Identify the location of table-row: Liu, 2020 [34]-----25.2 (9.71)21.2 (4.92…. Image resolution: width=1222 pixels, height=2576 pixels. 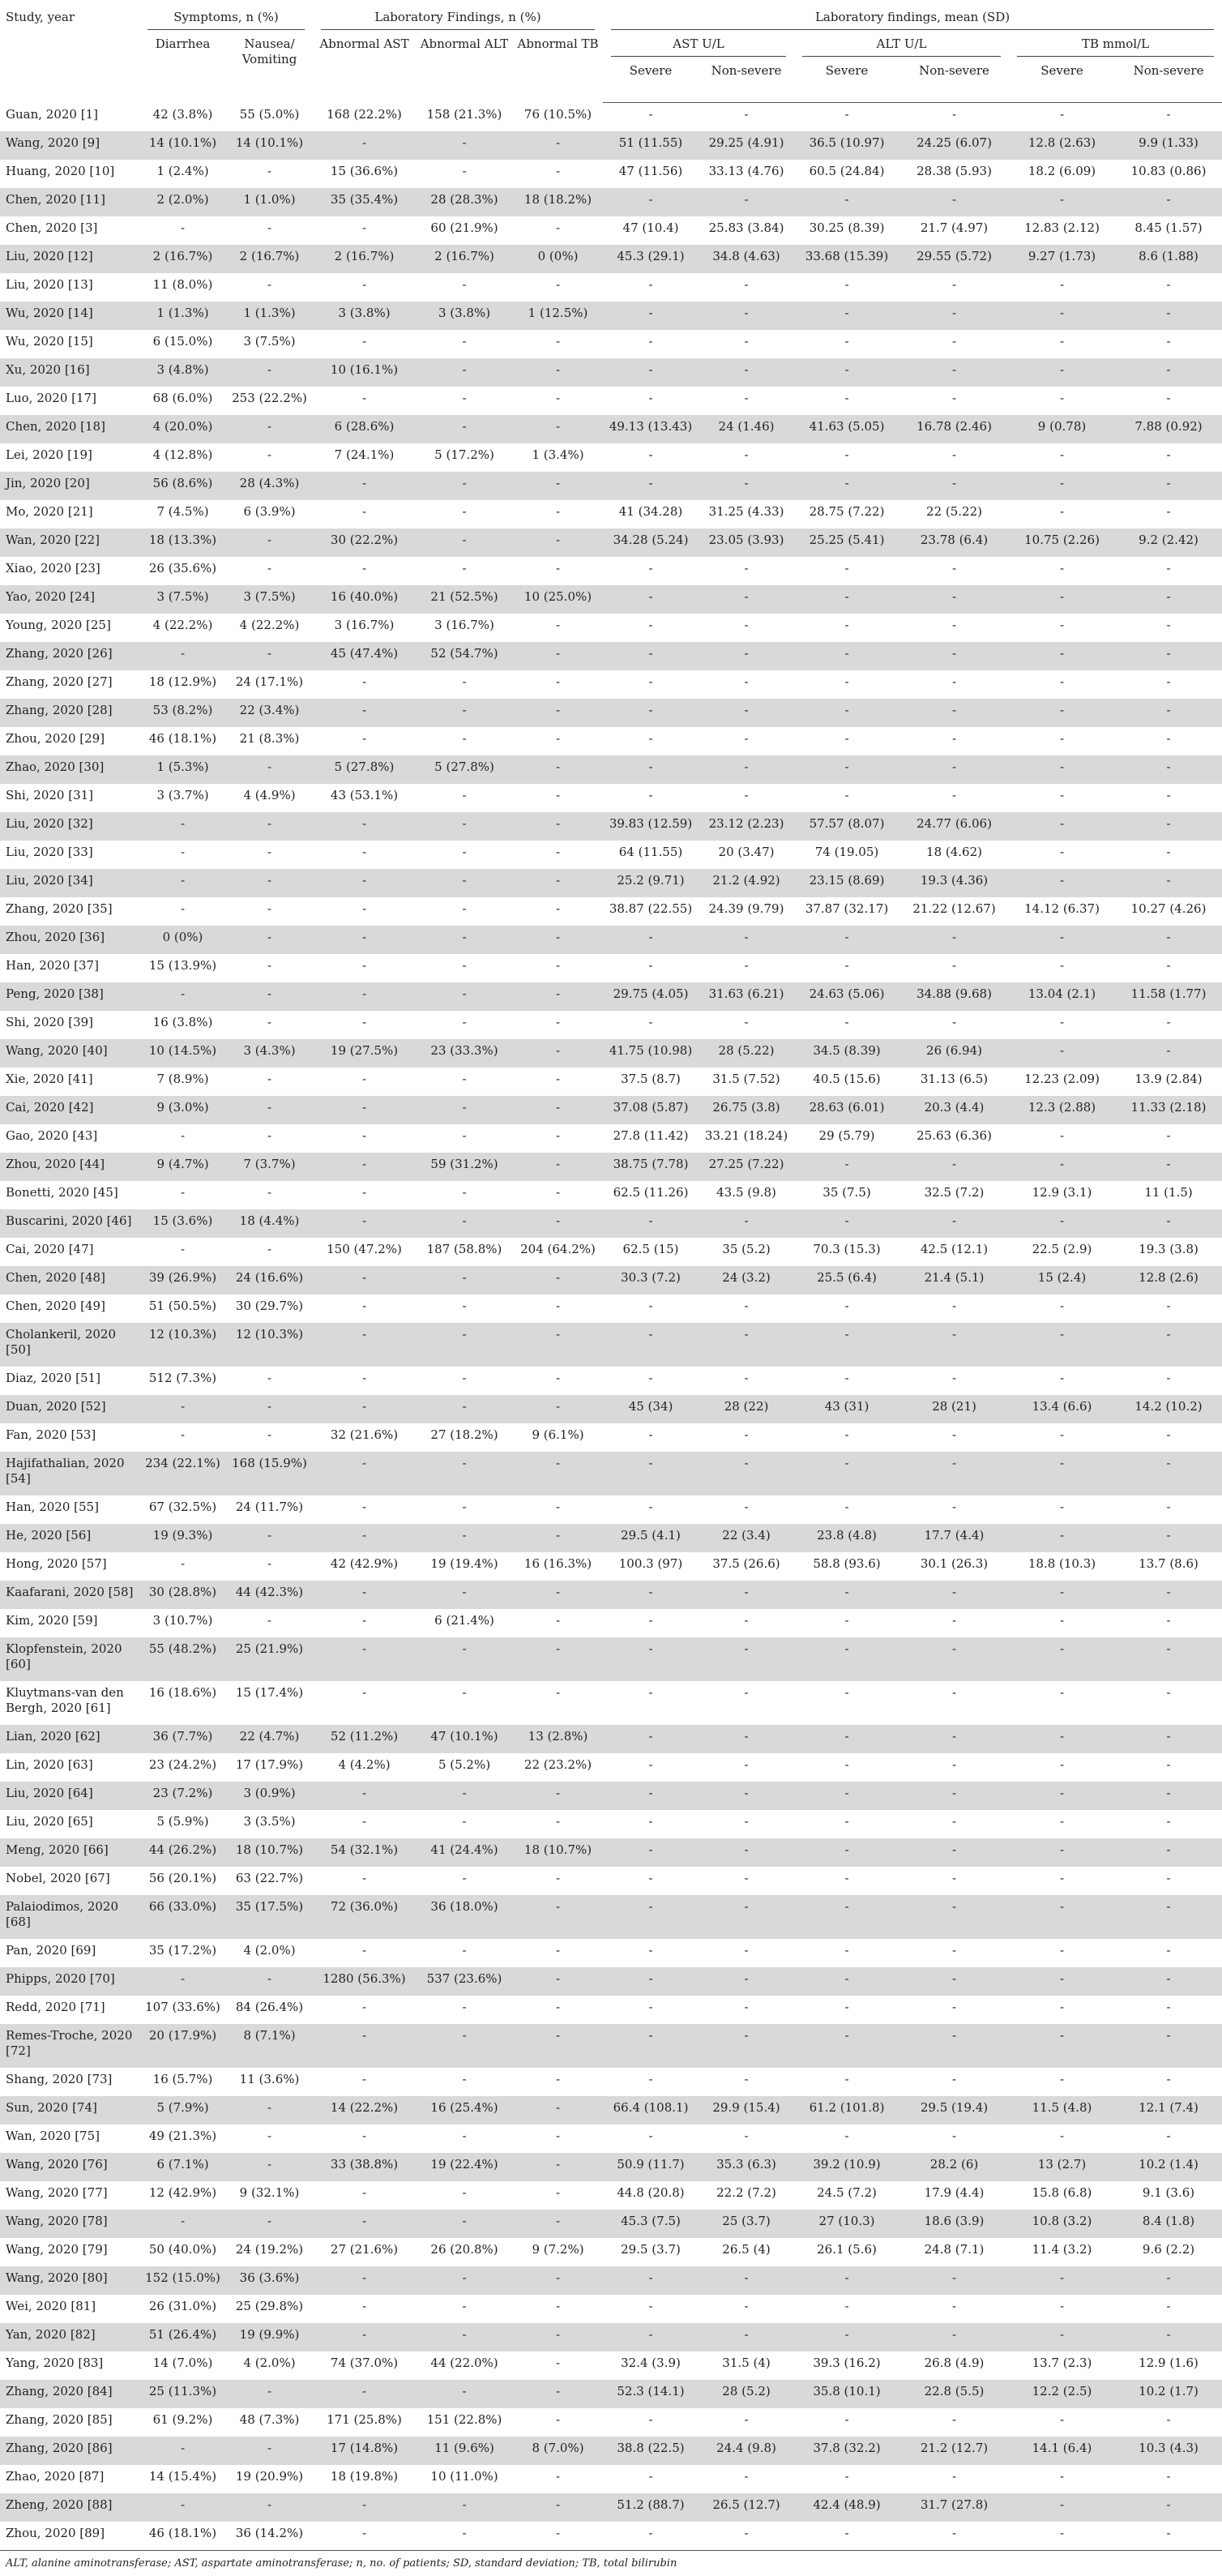
(611, 883).